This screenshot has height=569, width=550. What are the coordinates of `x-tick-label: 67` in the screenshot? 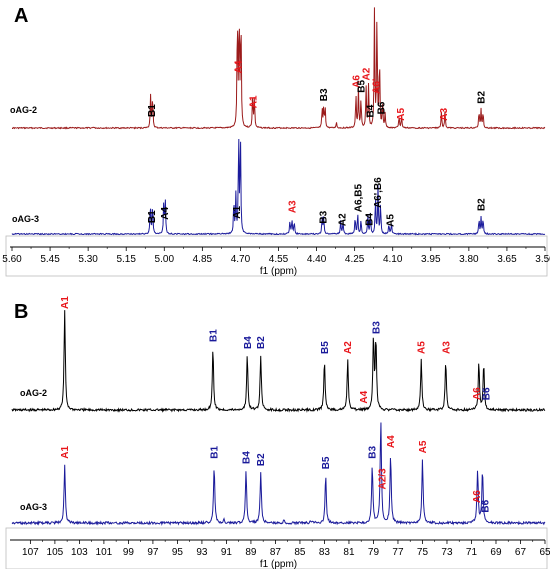 It's located at (521, 552).